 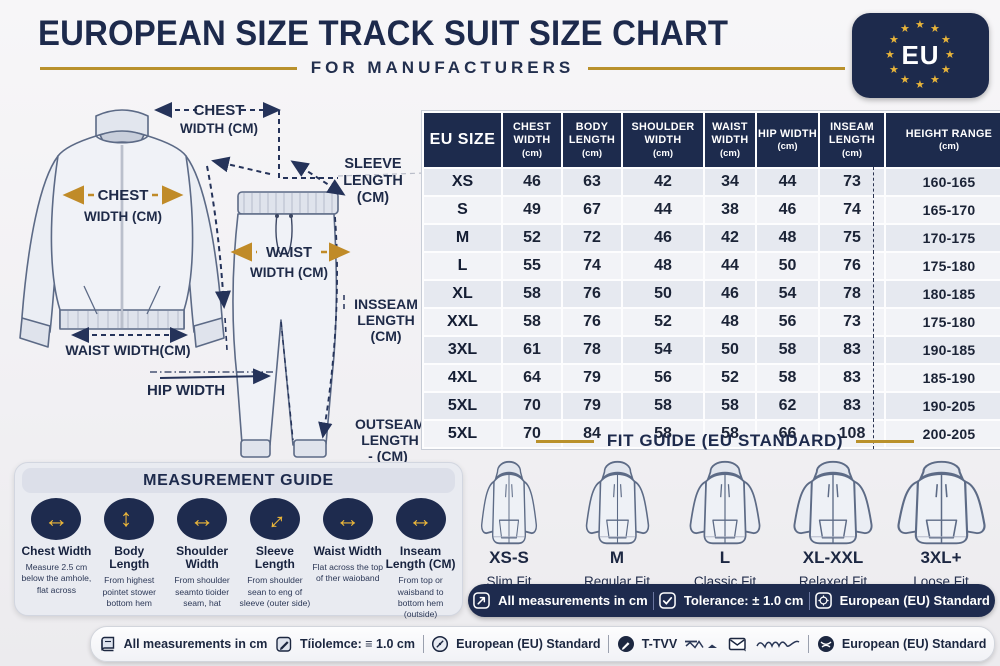 I want to click on mountain-scribble, so click(x=702, y=644).